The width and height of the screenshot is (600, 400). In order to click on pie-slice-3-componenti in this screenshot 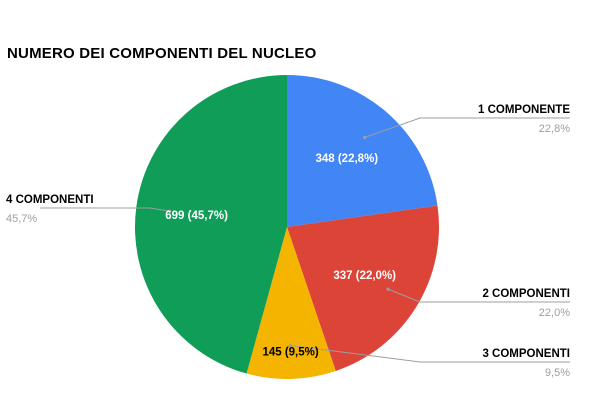, I will do `click(291, 303)`.